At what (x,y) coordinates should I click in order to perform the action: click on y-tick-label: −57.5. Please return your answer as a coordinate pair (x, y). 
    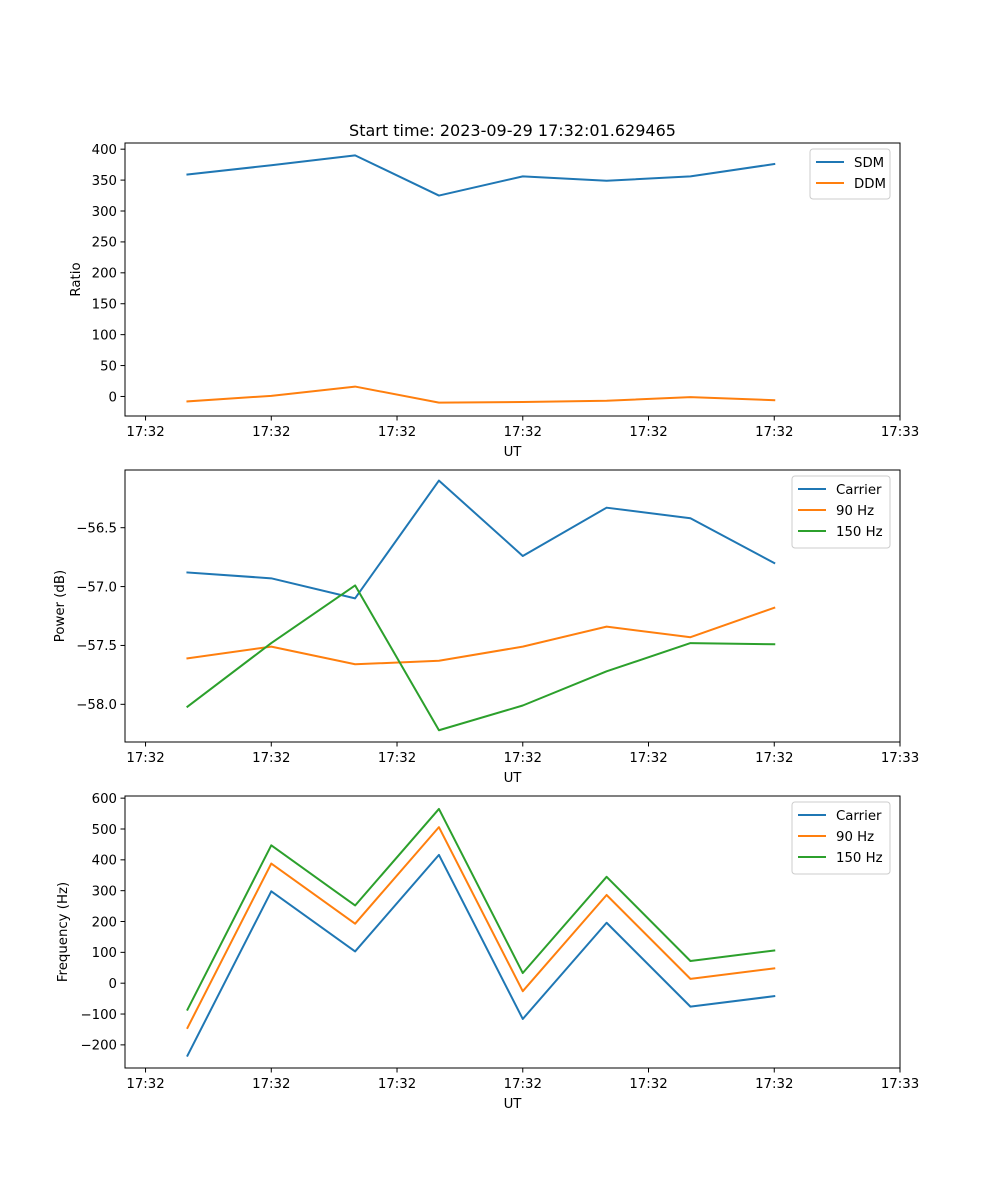
    Looking at the image, I should click on (96, 646).